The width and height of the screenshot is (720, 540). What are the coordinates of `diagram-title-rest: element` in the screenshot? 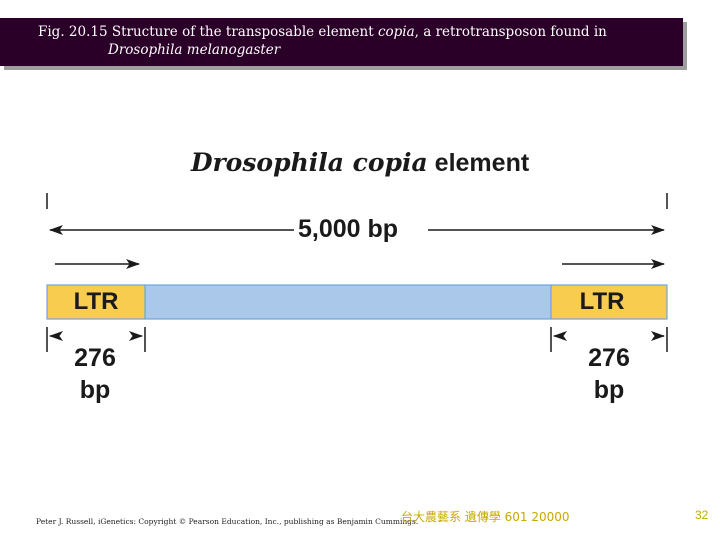 It's located at (478, 163).